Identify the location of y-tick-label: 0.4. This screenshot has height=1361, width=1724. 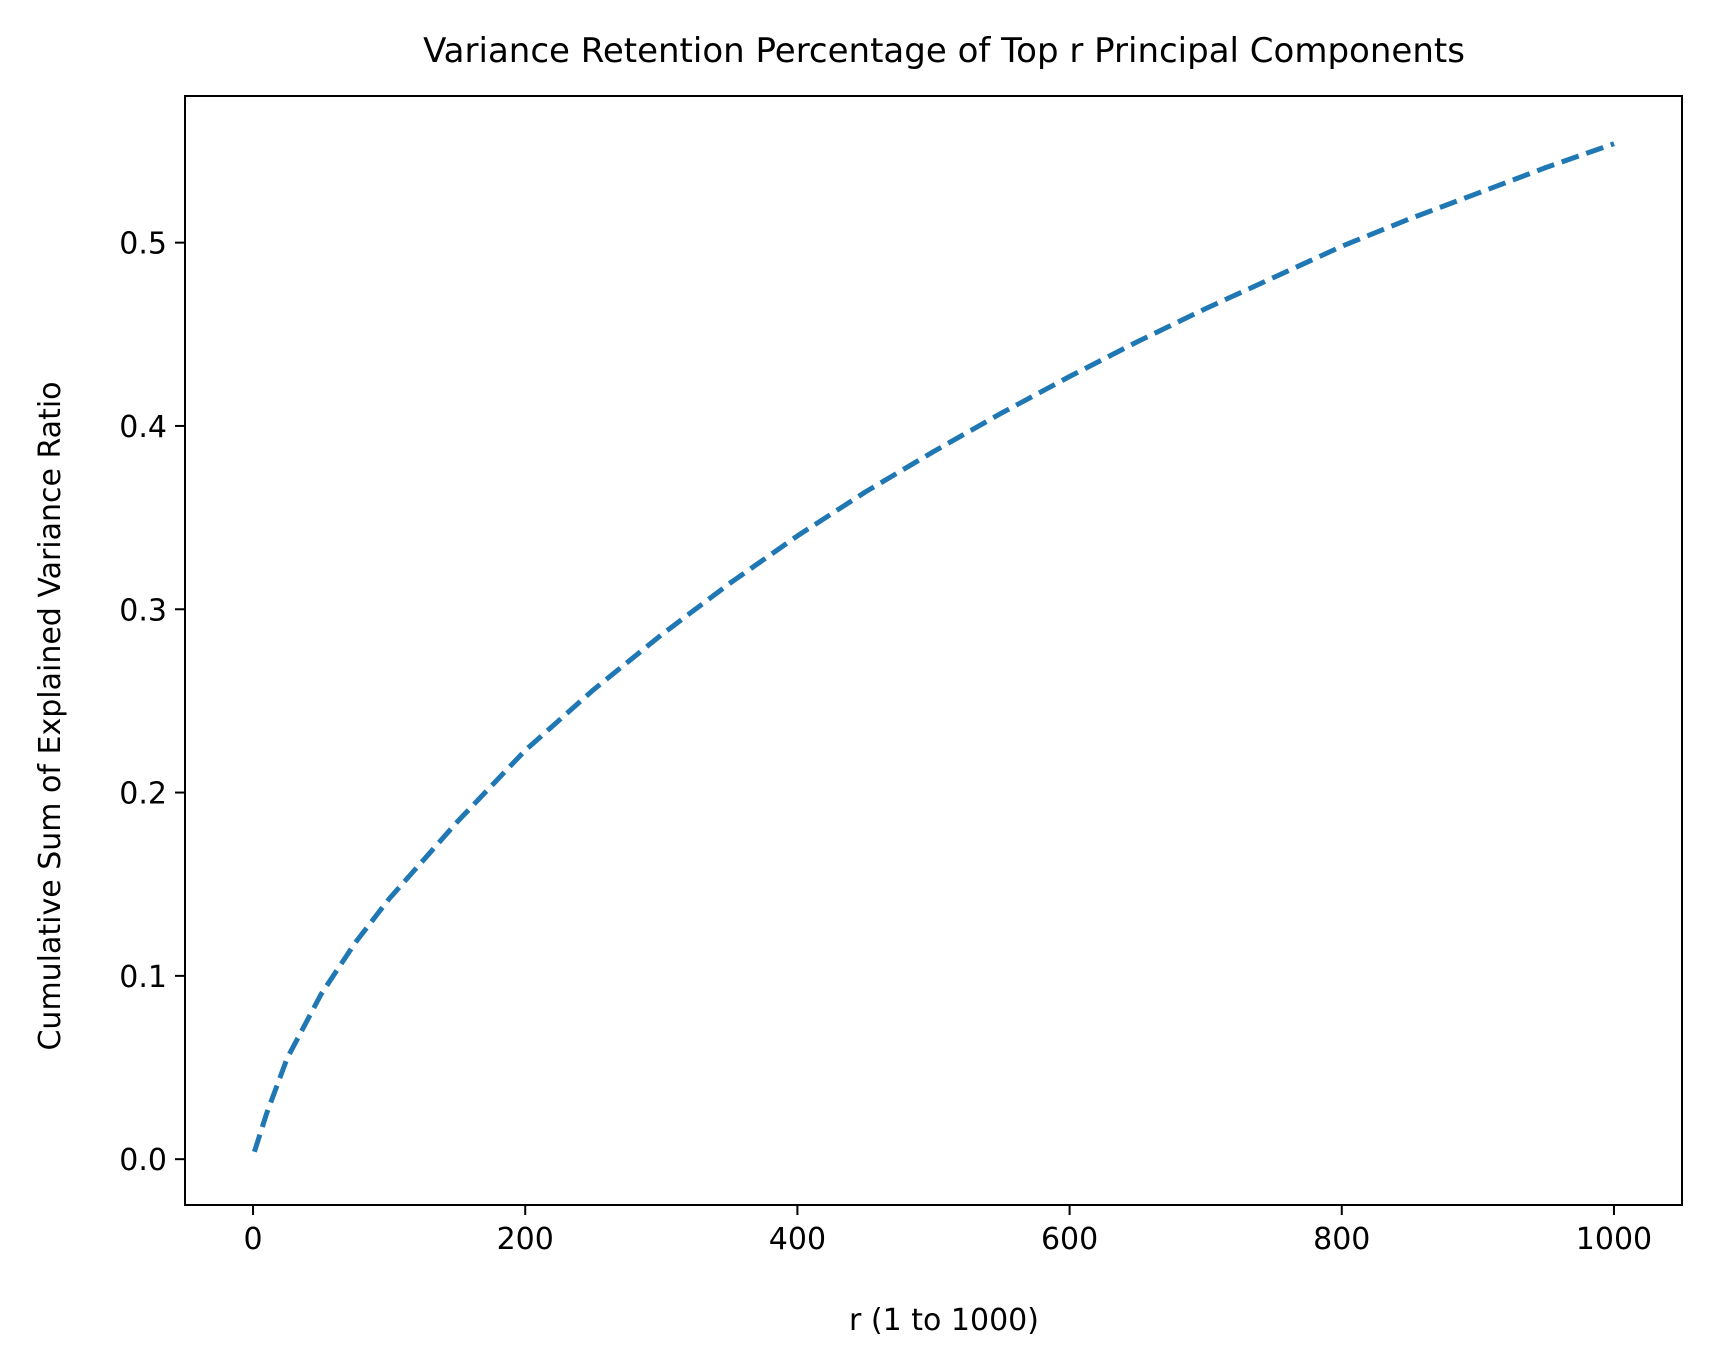
(143, 427).